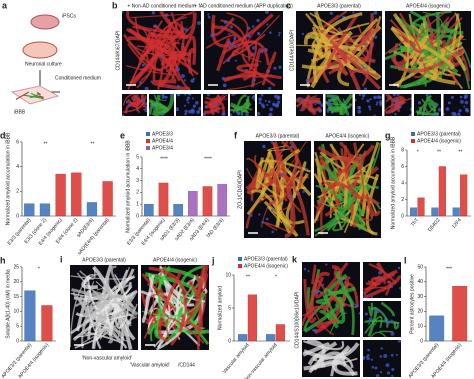 The width and height of the screenshot is (474, 379). Describe the element at coordinates (339, 6) in the screenshot. I see `image-title: APOE3/3 (parental)` at that location.